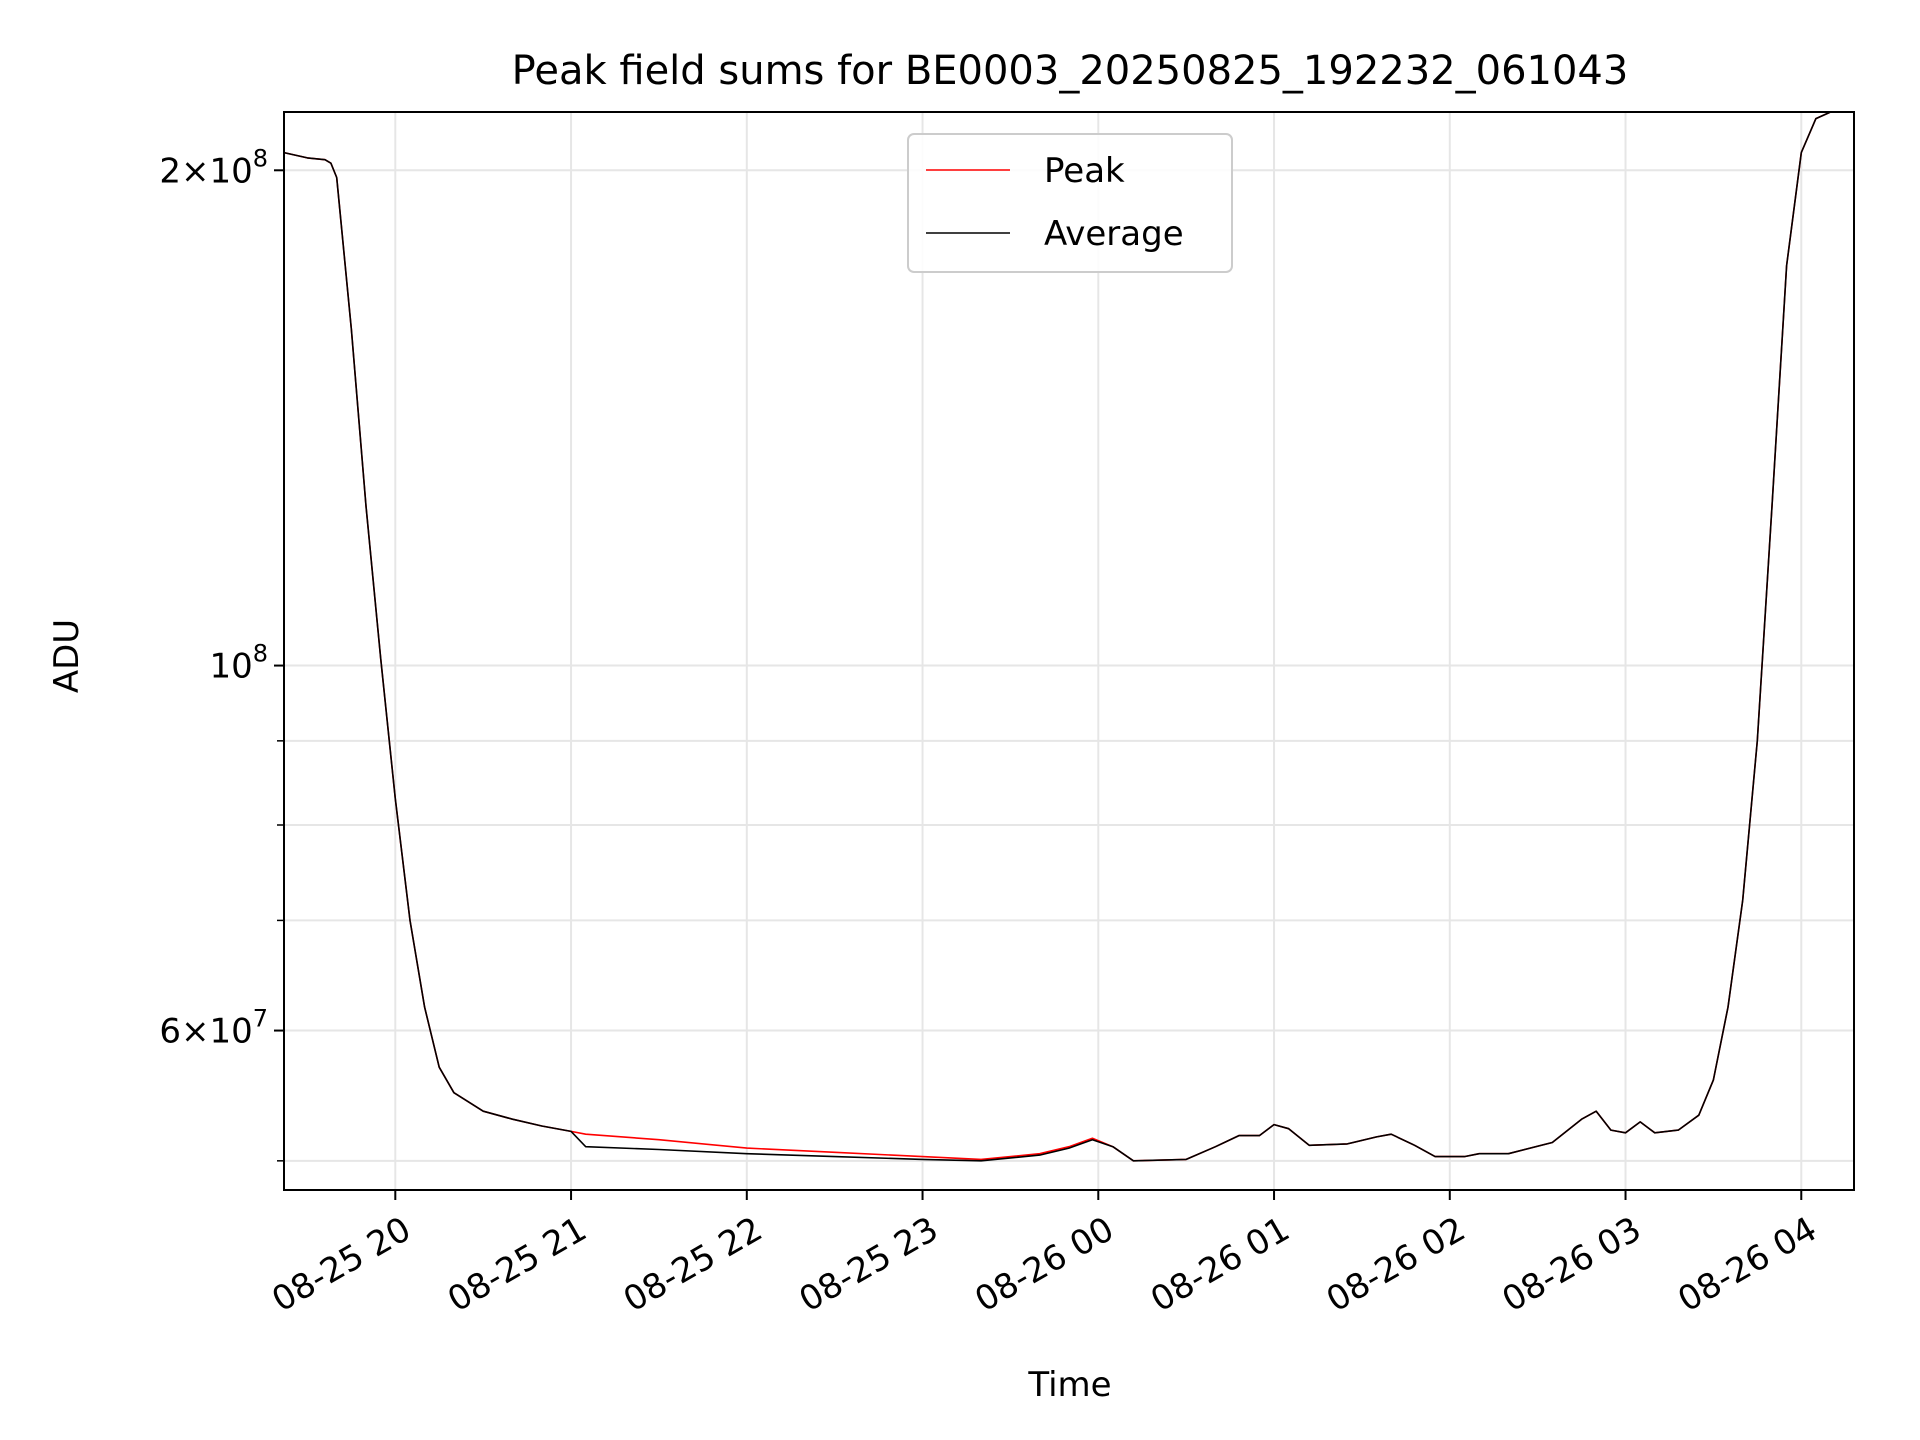 This screenshot has width=1920, height=1440. What do you see at coordinates (67, 656) in the screenshot?
I see `y-axis-label: ADU` at bounding box center [67, 656].